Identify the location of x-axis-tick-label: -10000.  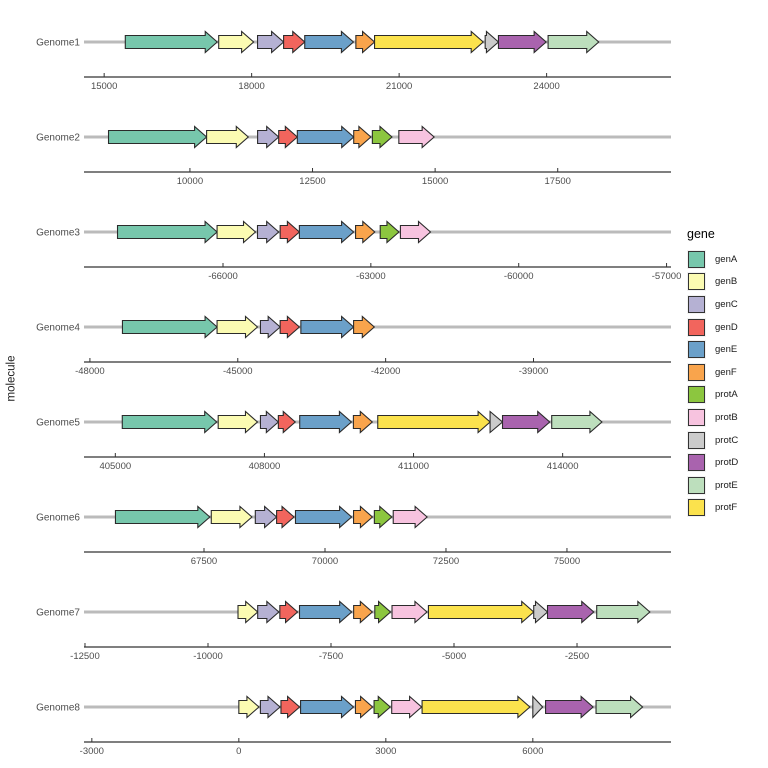
(208, 656).